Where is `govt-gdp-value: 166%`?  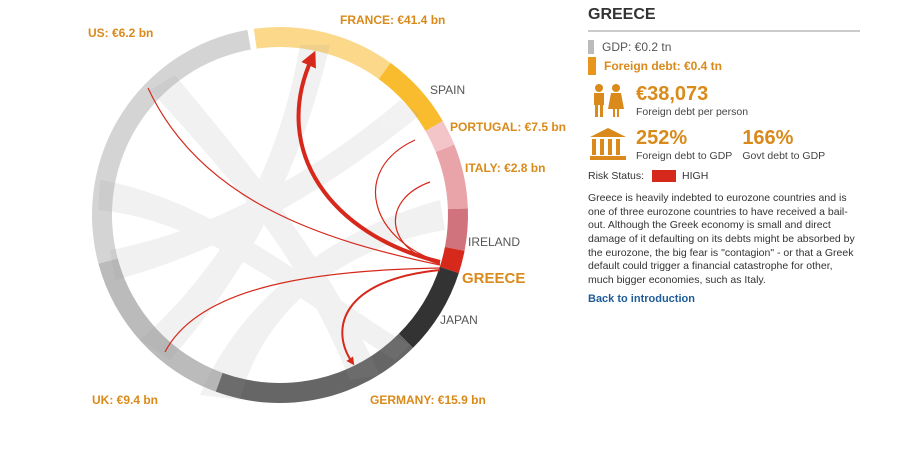
govt-gdp-value: 166% is located at coordinates (768, 138).